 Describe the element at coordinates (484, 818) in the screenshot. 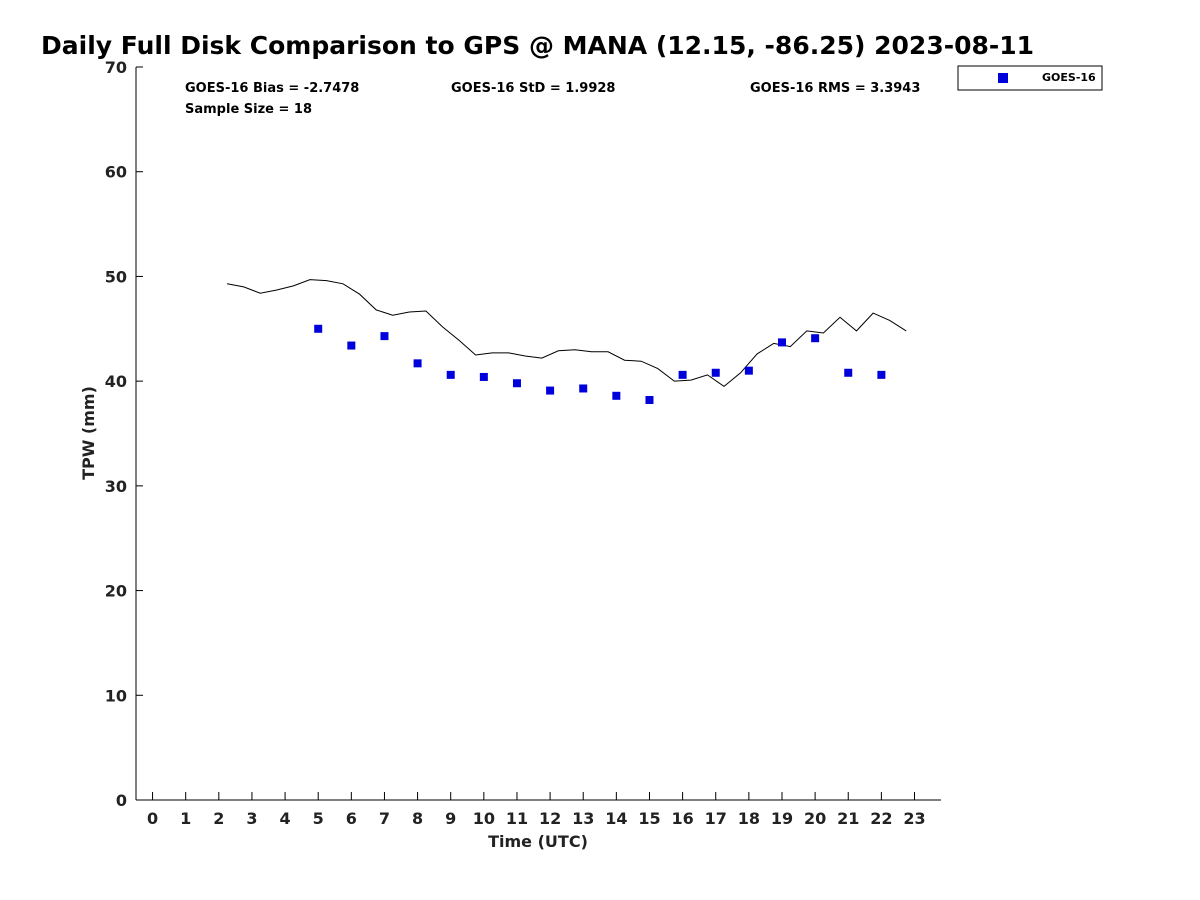

I see `x-tick-label: 10` at that location.